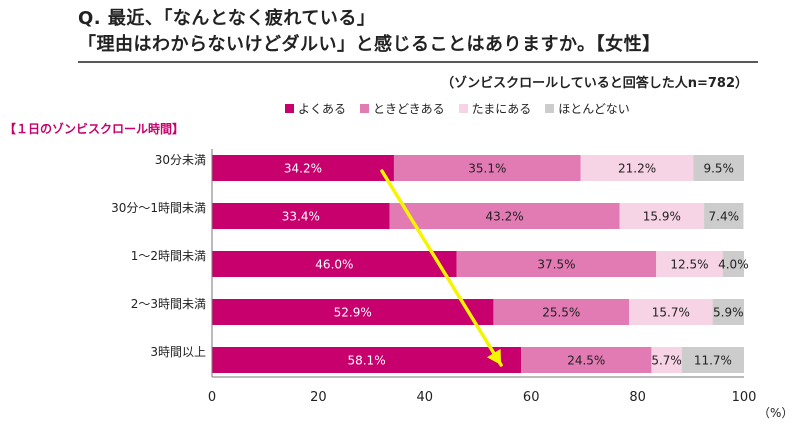 The width and height of the screenshot is (800, 430). I want to click on sample-note: （ゾンビスクロールしていると回答した人n=782）, so click(594, 83).